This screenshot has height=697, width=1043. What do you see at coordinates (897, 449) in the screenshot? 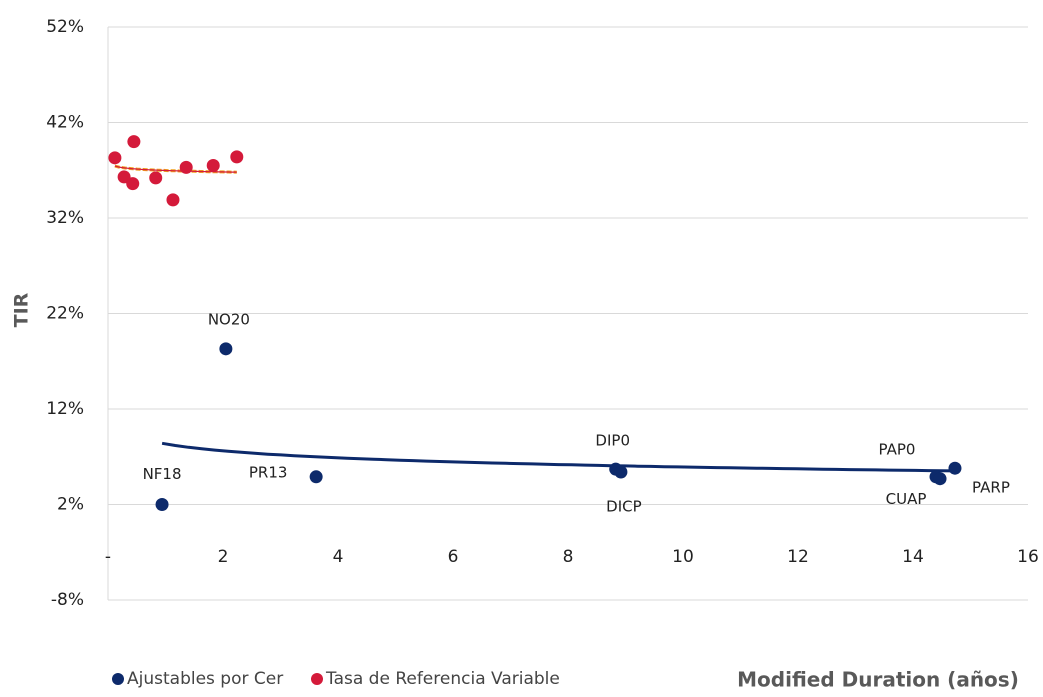
I see `point-label: PAP0` at bounding box center [897, 449].